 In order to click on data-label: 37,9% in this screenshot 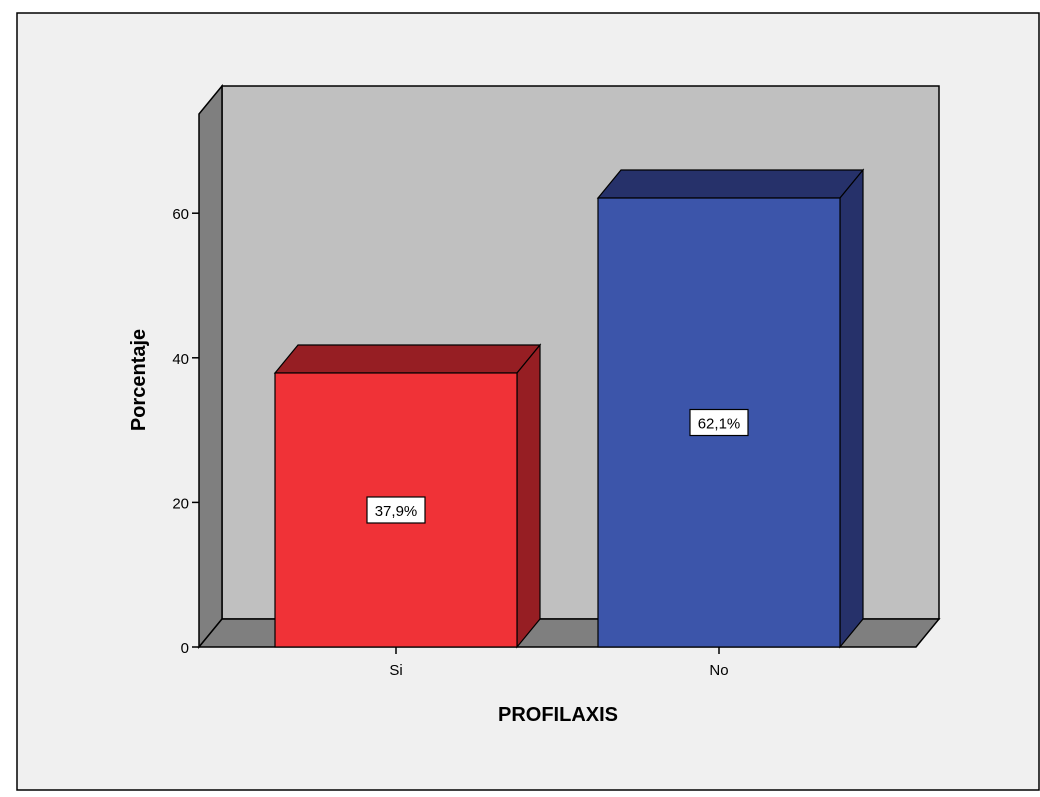, I will do `click(396, 511)`.